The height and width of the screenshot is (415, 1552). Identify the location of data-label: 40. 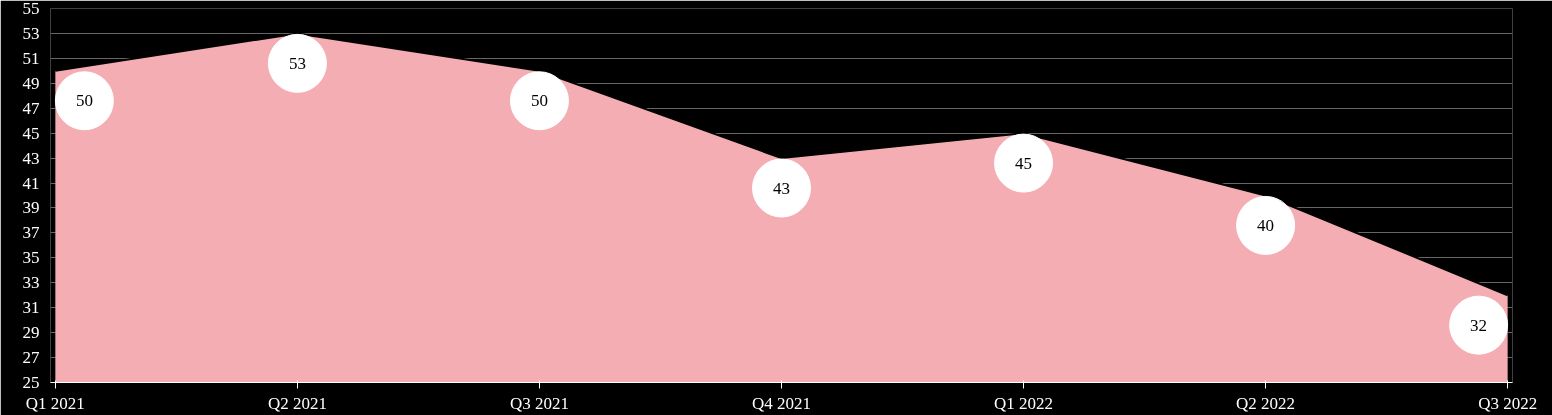
(1266, 225).